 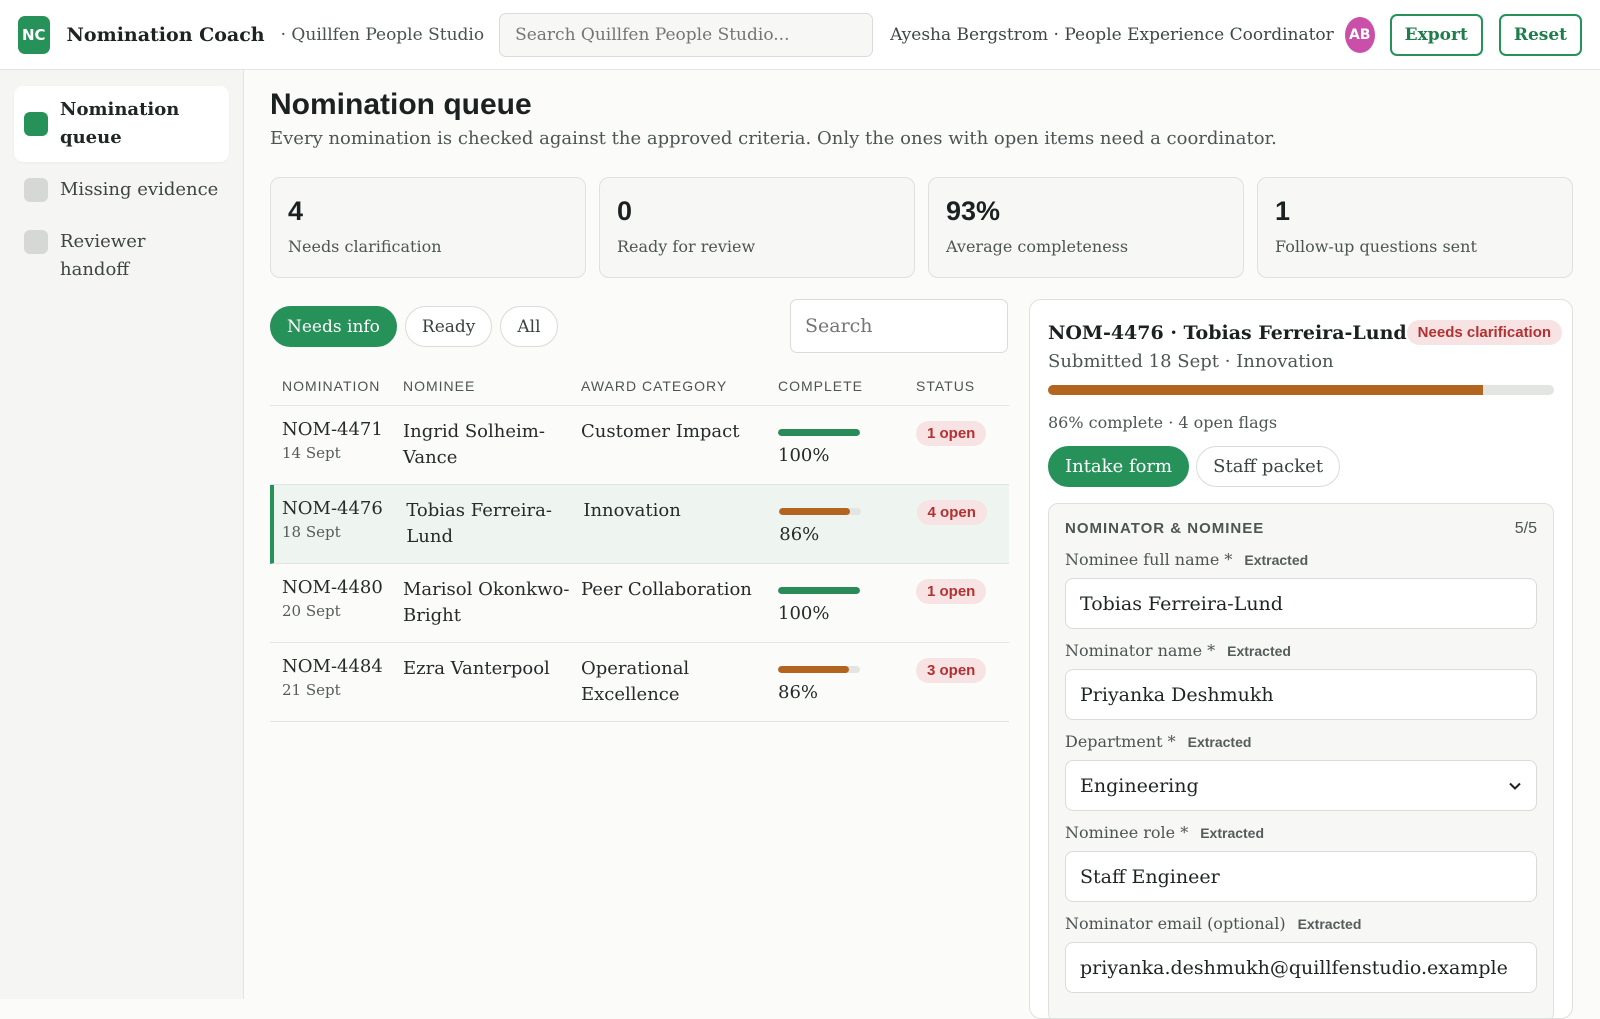 I want to click on status-badge: 3 open, so click(x=951, y=670).